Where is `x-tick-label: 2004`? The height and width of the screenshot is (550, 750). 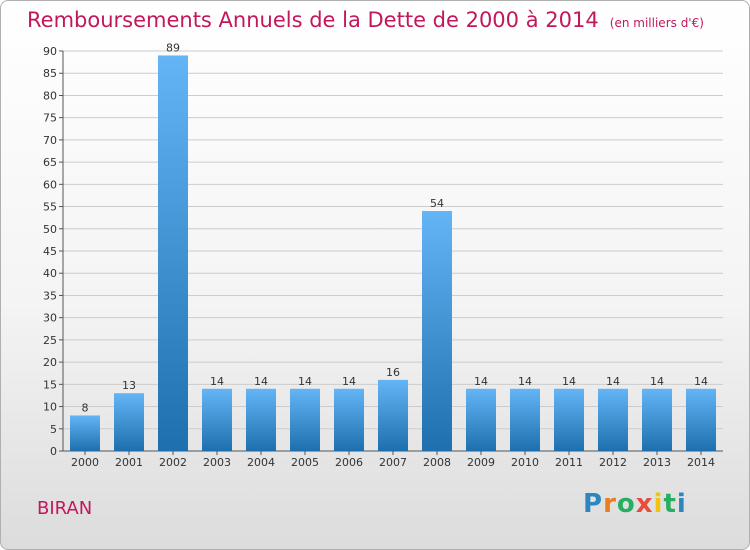
x-tick-label: 2004 is located at coordinates (261, 462).